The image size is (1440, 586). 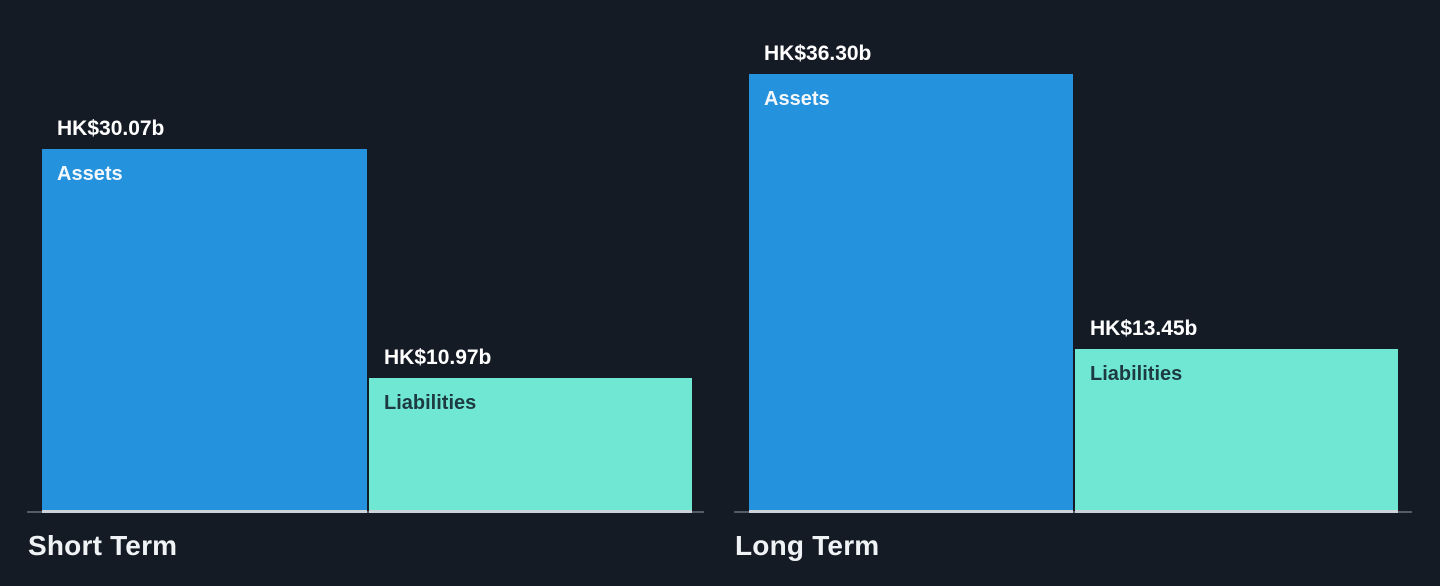 What do you see at coordinates (818, 53) in the screenshot?
I see `bar-value-label: HK$36.30b` at bounding box center [818, 53].